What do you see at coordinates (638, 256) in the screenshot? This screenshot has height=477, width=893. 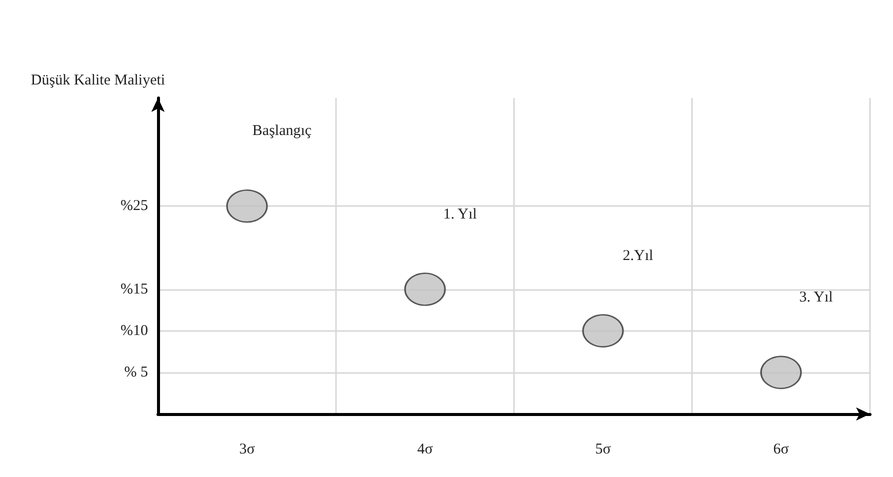 I see `annotation: 2.Yıl` at bounding box center [638, 256].